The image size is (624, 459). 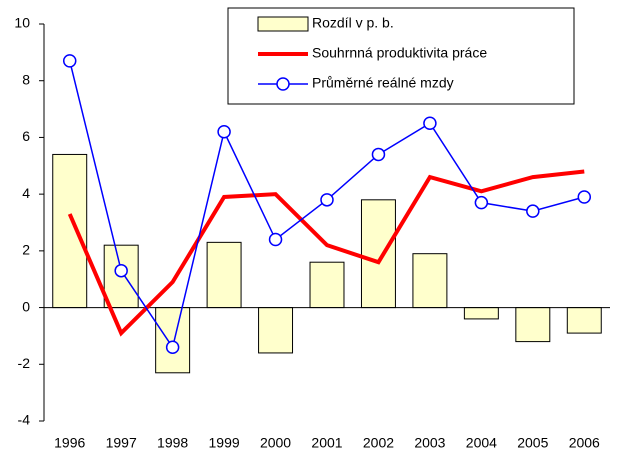 I want to click on x-tick-label: 2005, so click(x=532, y=443).